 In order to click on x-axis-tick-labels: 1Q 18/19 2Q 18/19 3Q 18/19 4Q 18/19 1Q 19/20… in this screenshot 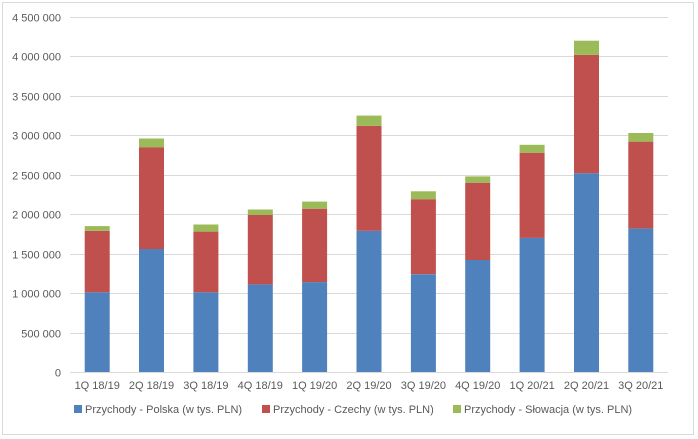, I will do `click(369, 386)`.